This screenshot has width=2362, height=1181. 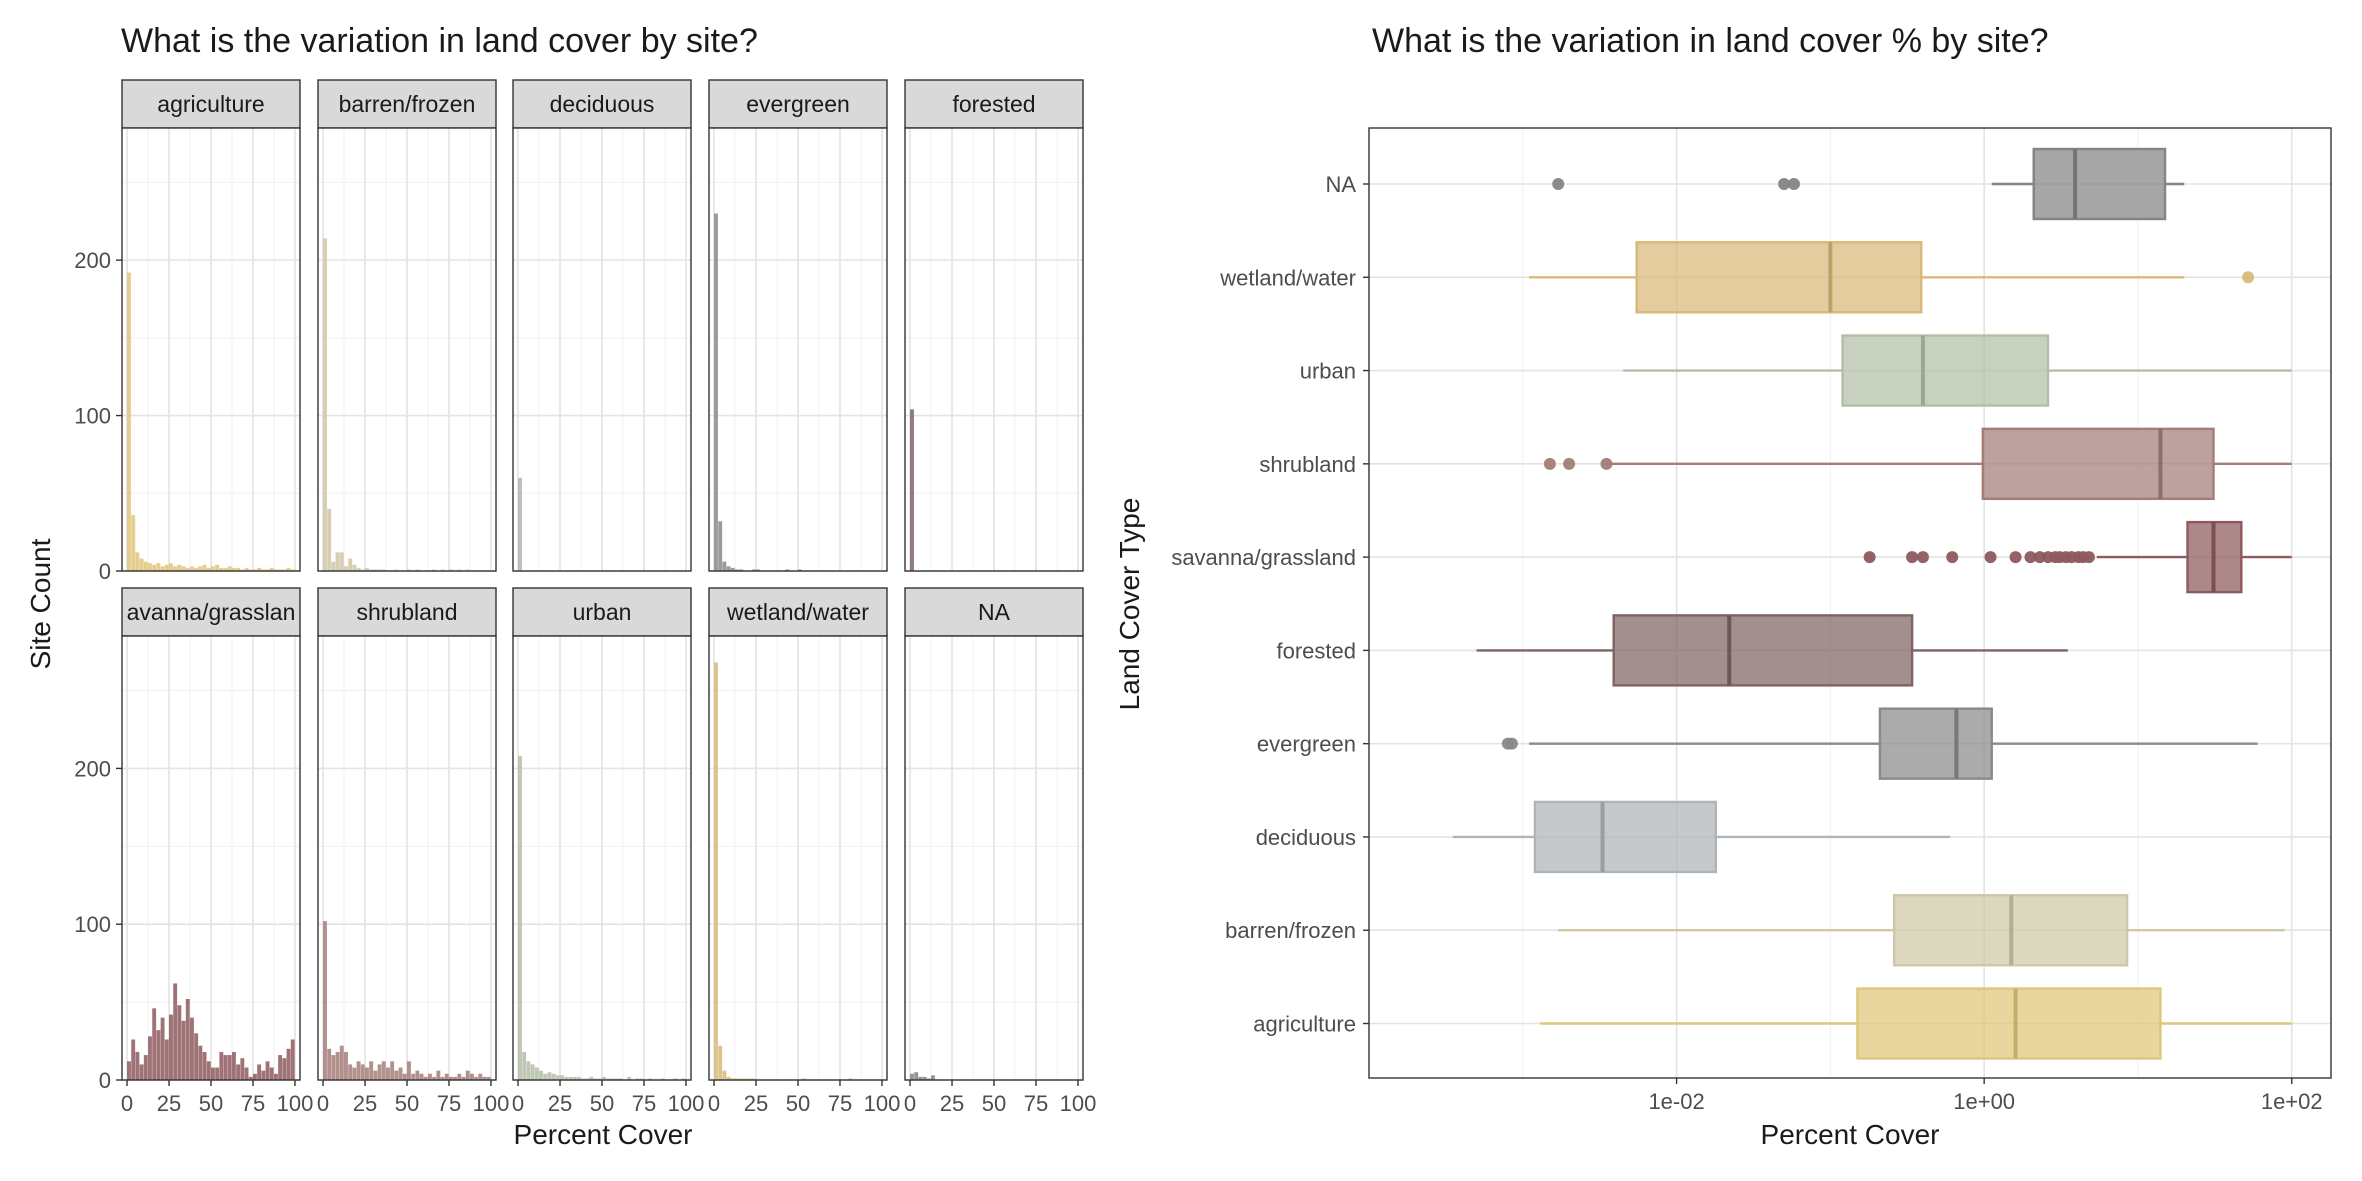 What do you see at coordinates (1307, 464) in the screenshot?
I see `y-tick-label: shrubland` at bounding box center [1307, 464].